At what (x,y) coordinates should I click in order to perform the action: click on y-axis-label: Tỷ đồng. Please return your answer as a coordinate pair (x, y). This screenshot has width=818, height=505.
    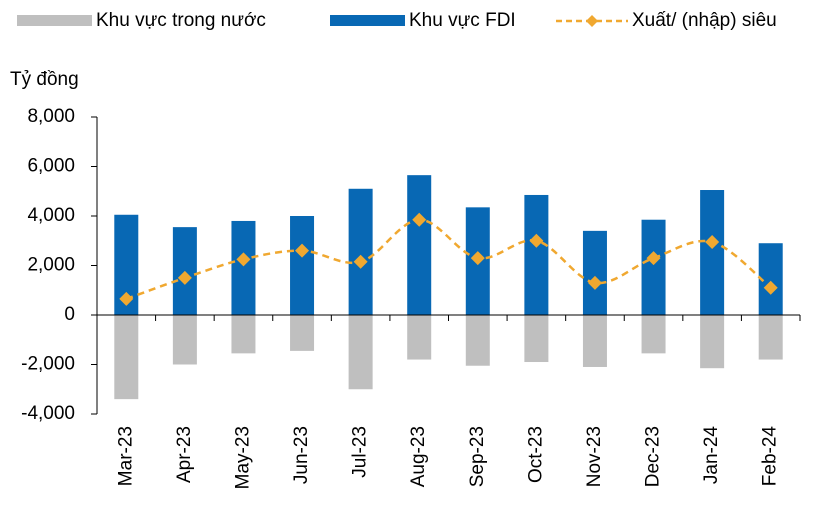
    Looking at the image, I should click on (44, 79).